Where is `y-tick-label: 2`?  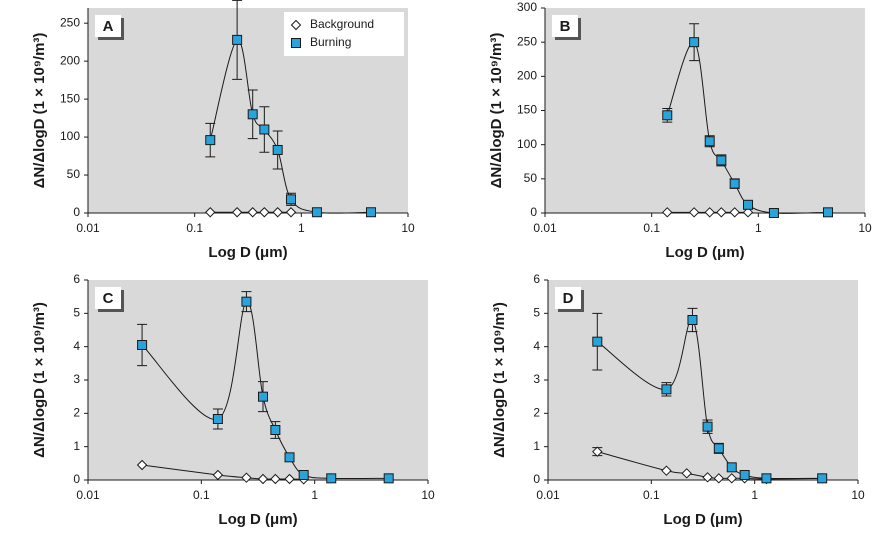
y-tick-label: 2 is located at coordinates (536, 413).